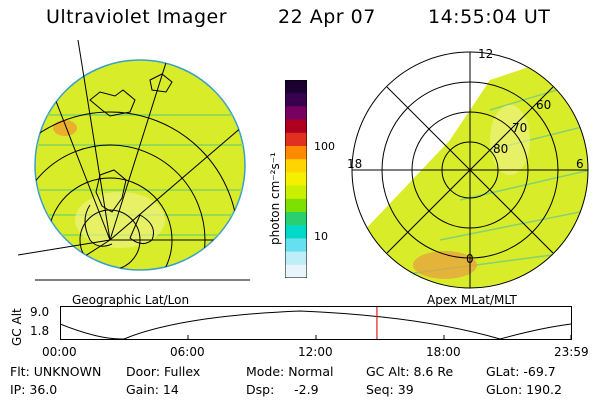  What do you see at coordinates (316, 323) in the screenshot?
I see `altitude-plot` at bounding box center [316, 323].